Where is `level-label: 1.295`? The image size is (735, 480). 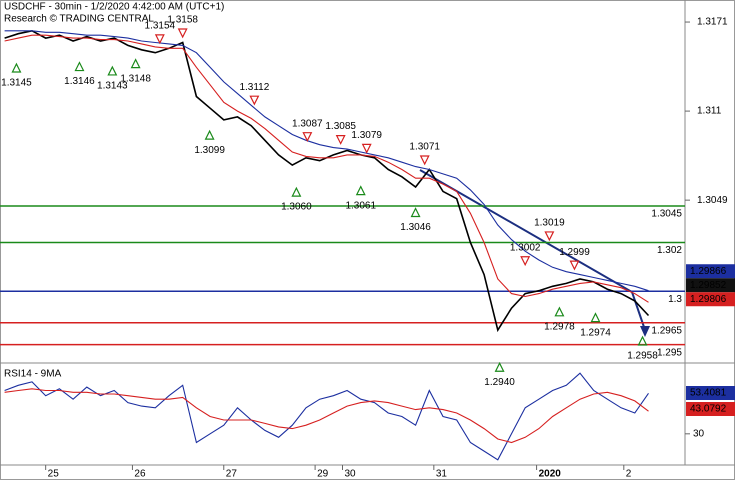
level-label: 1.295 is located at coordinates (669, 352).